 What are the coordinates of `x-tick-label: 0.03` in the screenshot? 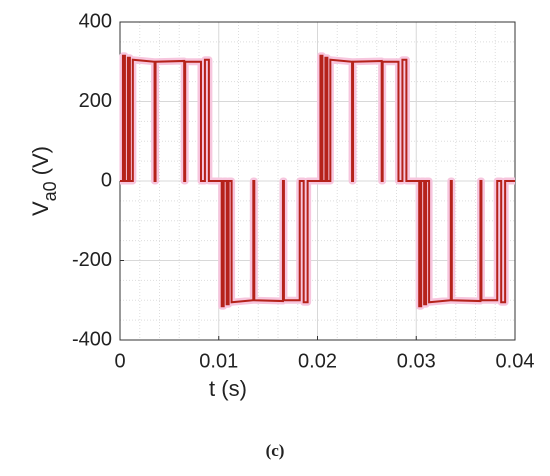 It's located at (416, 361).